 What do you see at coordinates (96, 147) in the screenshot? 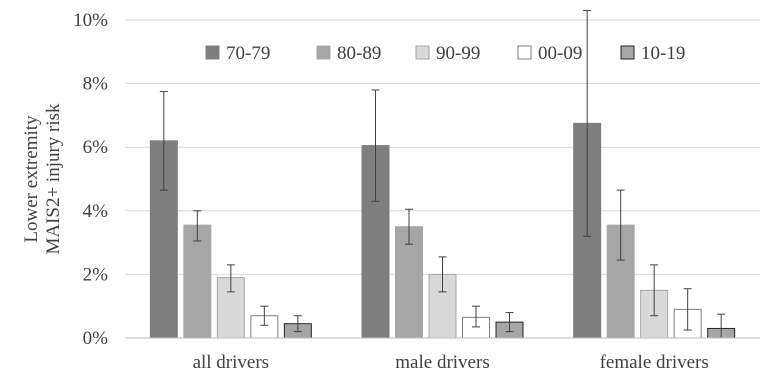
I see `y-tick-label: 6%` at bounding box center [96, 147].